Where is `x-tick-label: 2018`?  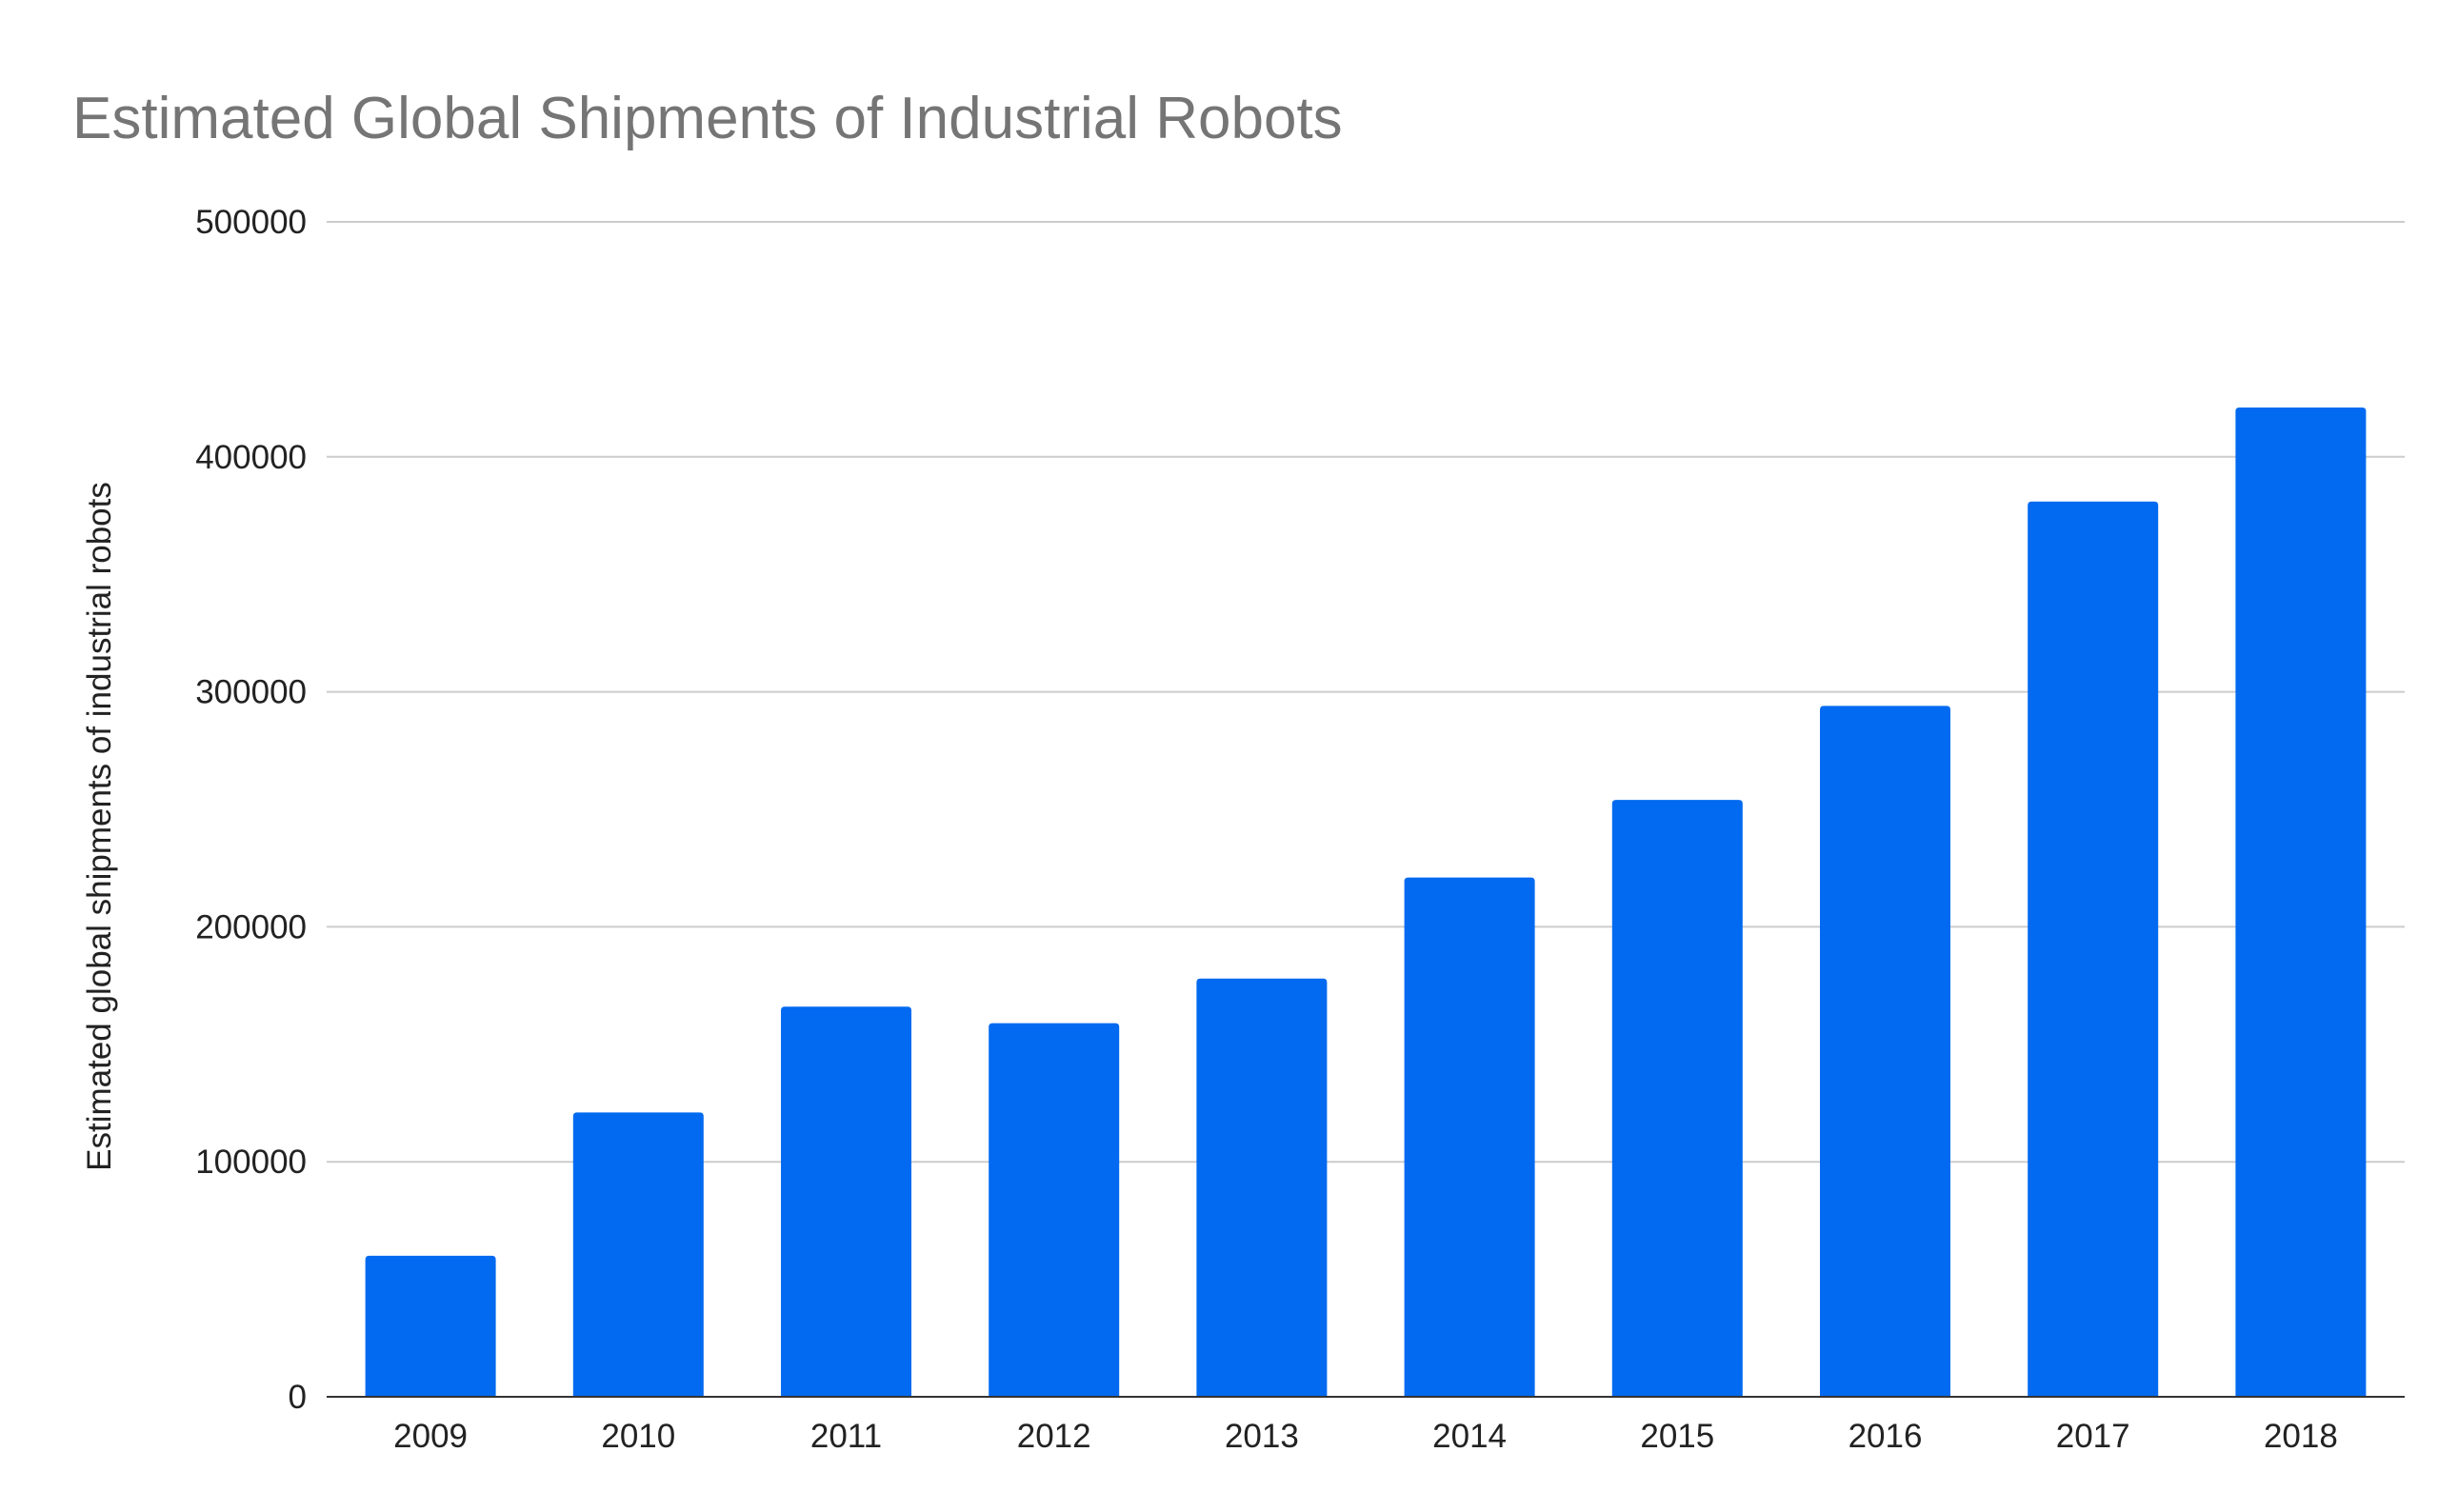
x-tick-label: 2018 is located at coordinates (2301, 1436).